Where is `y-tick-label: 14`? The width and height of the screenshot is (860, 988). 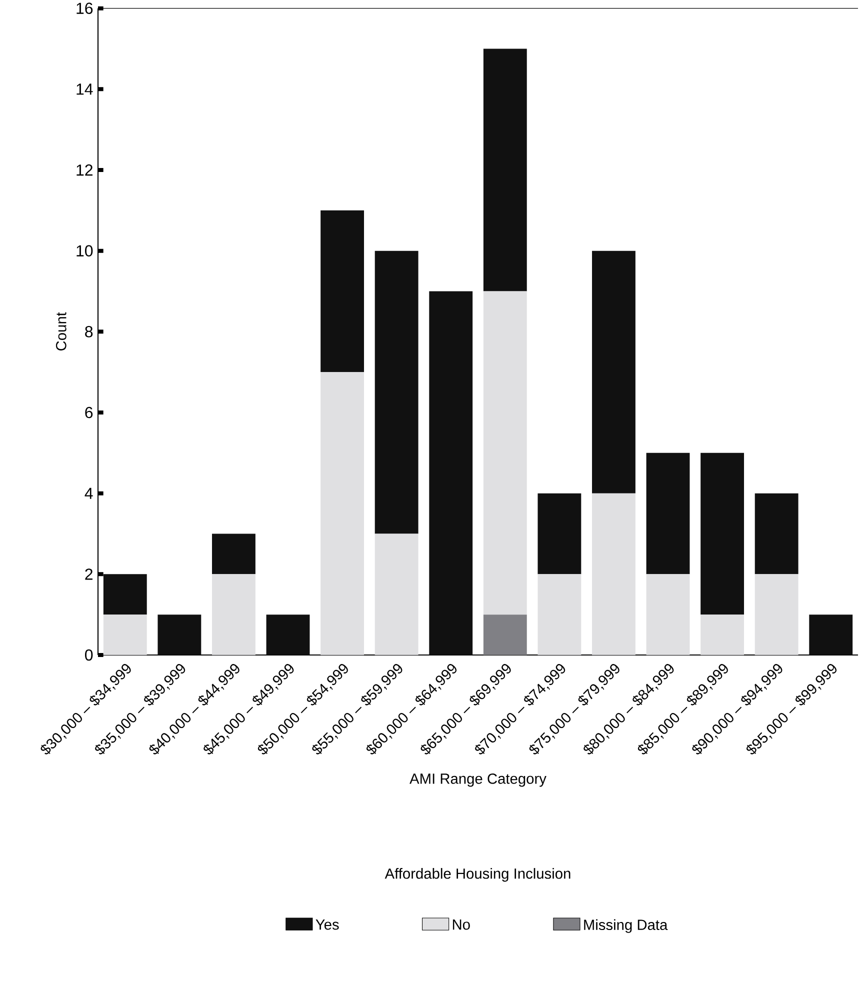
y-tick-label: 14 is located at coordinates (84, 89).